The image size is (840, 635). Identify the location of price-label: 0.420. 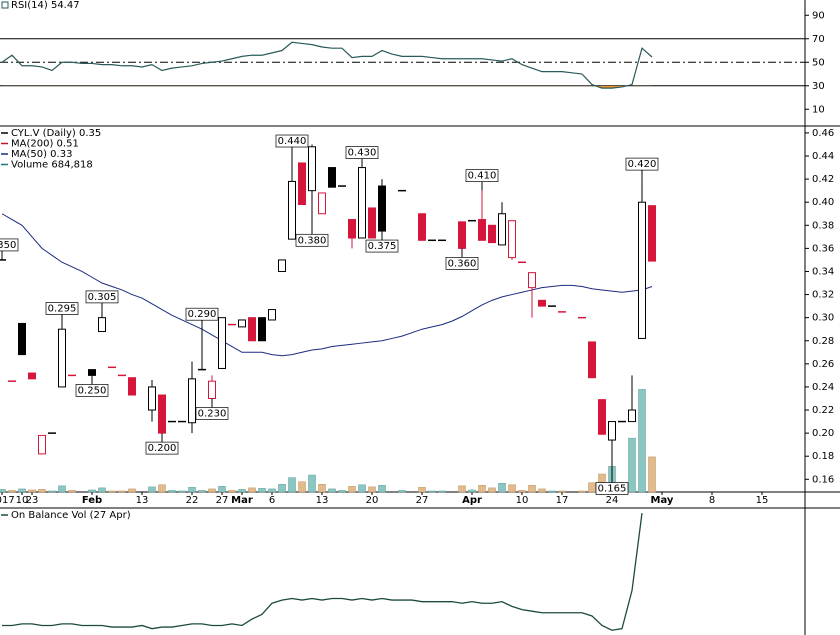
(642, 164).